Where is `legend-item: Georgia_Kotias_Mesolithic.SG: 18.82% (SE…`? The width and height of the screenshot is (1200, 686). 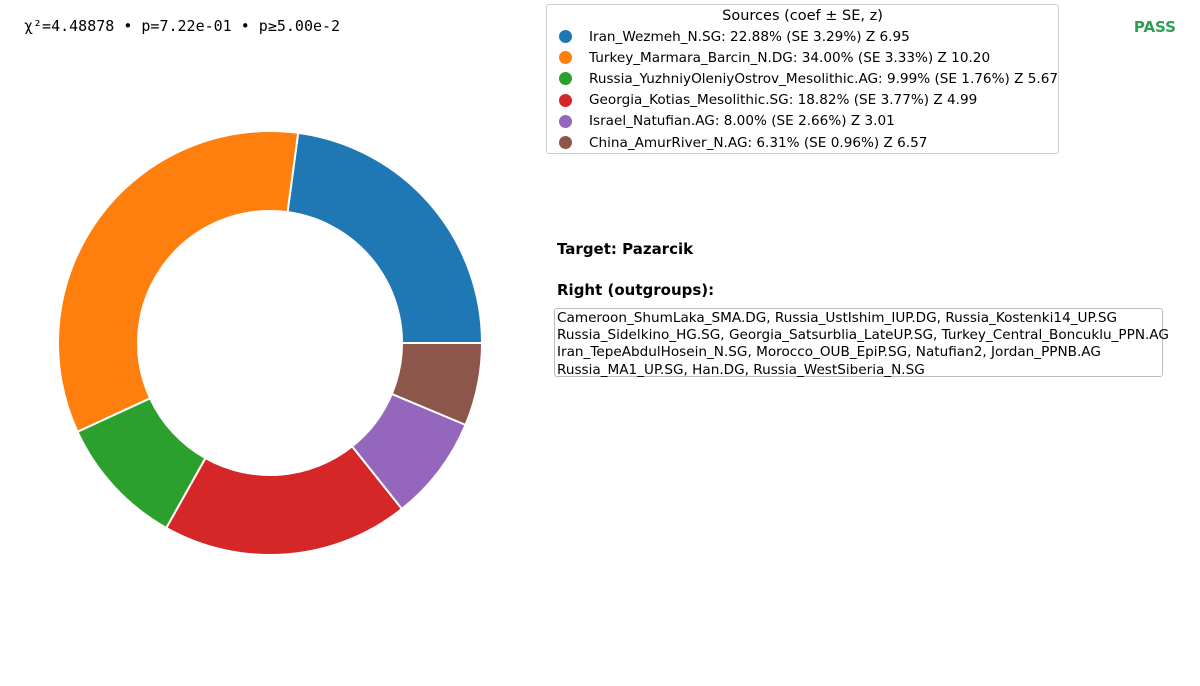
legend-item: Georgia_Kotias_Mesolithic.SG: 18.82% (SE… is located at coordinates (808, 100).